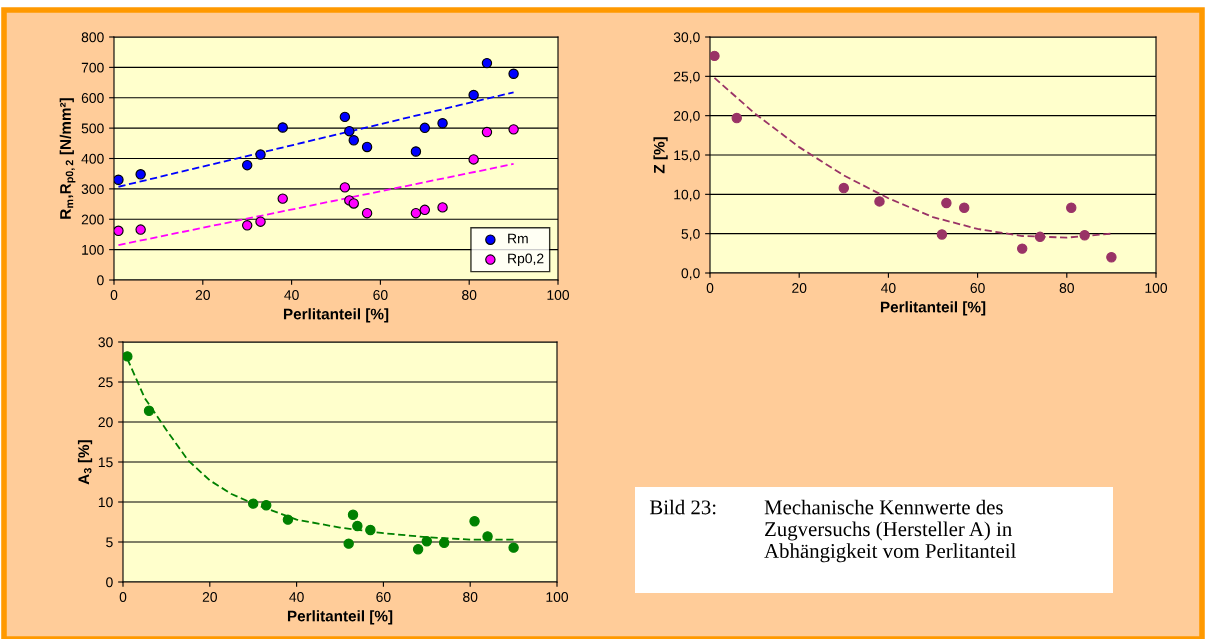 This screenshot has width=1206, height=639. I want to click on y-tick-label: 20, so click(105, 422).